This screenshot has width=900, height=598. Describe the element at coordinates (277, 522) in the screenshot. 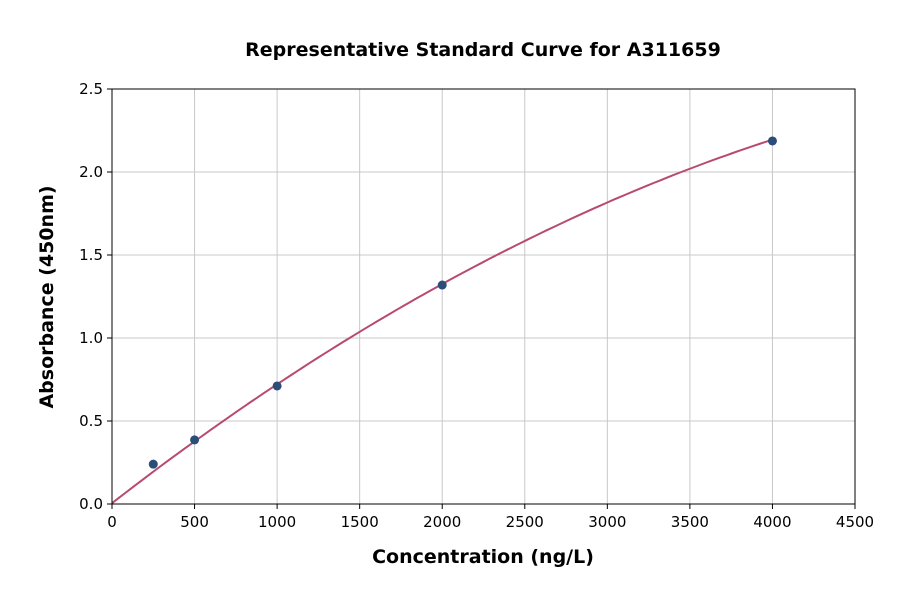

I see `x-tick-label: 1000` at that location.